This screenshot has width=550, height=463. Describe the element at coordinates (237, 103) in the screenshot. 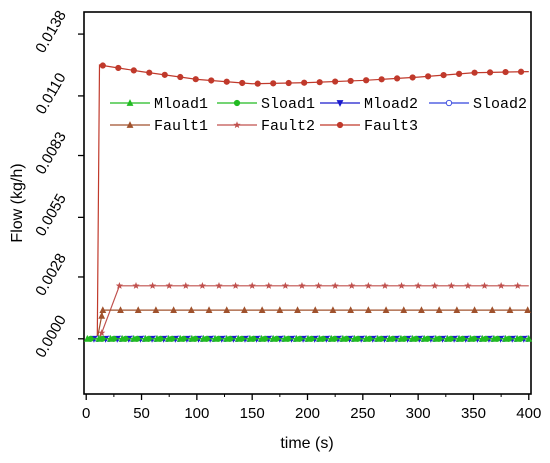

I see `legend-marker-sload1` at that location.